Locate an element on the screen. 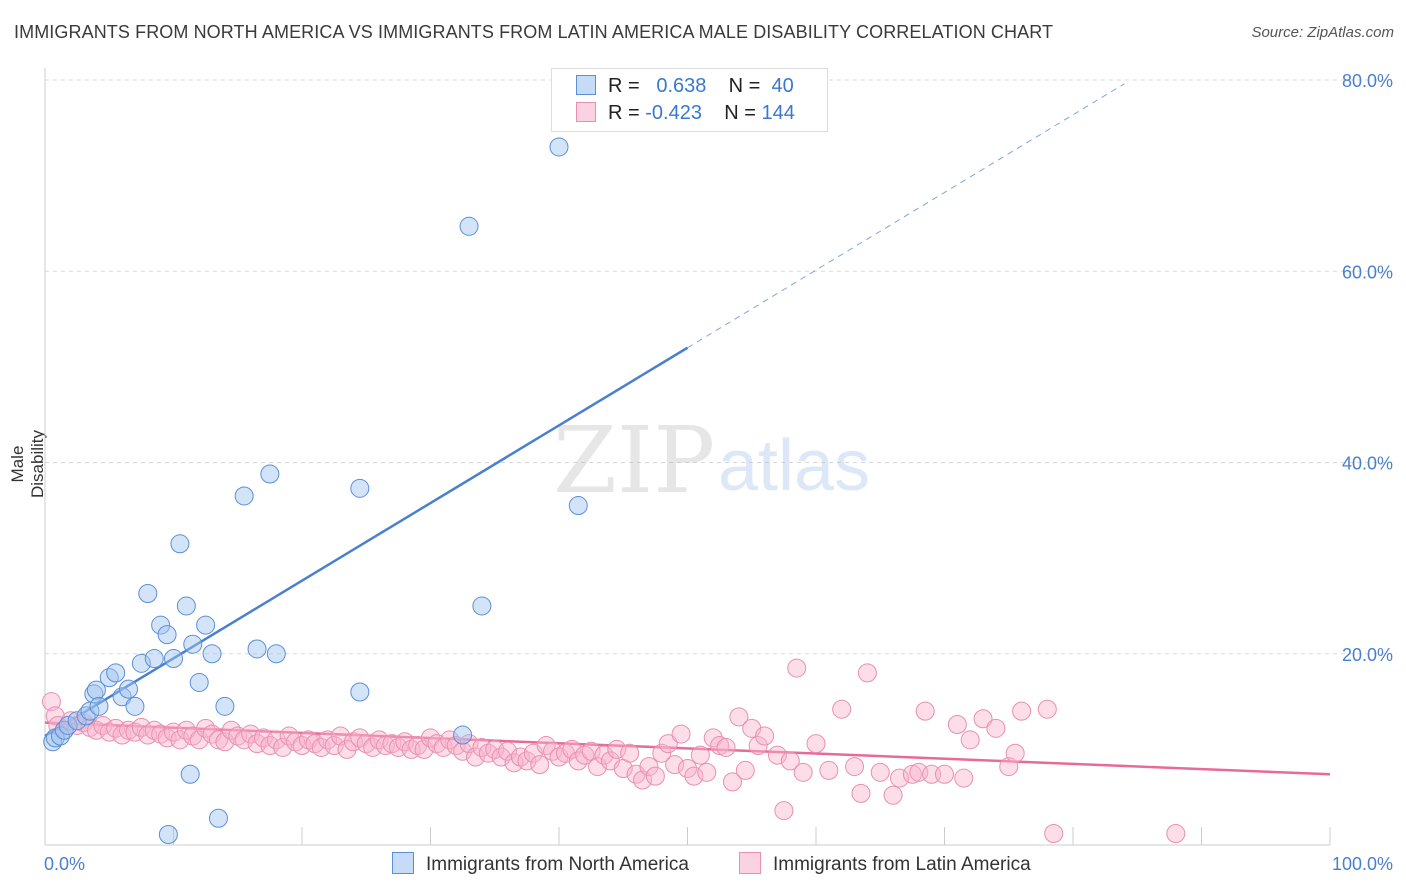  legend-r-value: -0.423 is located at coordinates (673, 113).